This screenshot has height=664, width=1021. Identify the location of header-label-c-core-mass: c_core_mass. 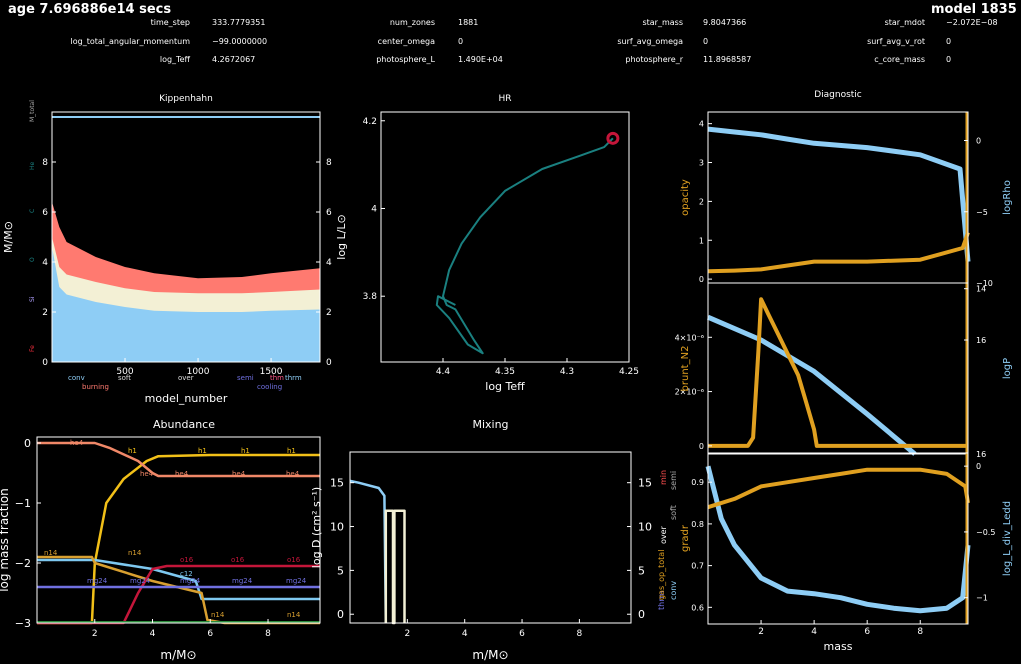
(899, 59).